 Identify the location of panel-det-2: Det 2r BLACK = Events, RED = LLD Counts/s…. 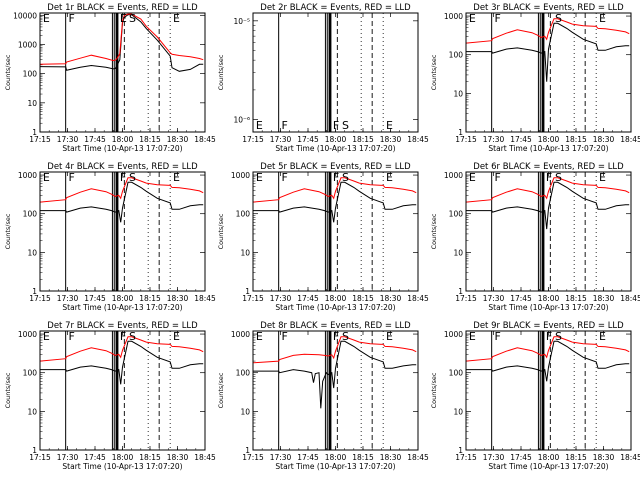
(323, 78).